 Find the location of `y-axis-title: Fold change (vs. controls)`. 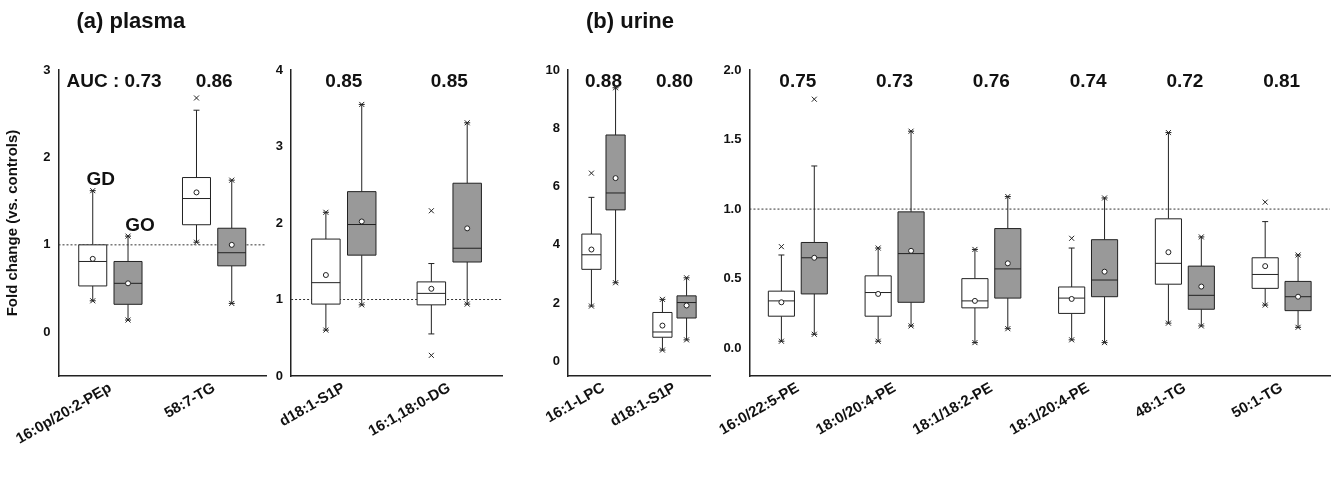

y-axis-title: Fold change (vs. controls) is located at coordinates (11, 223).